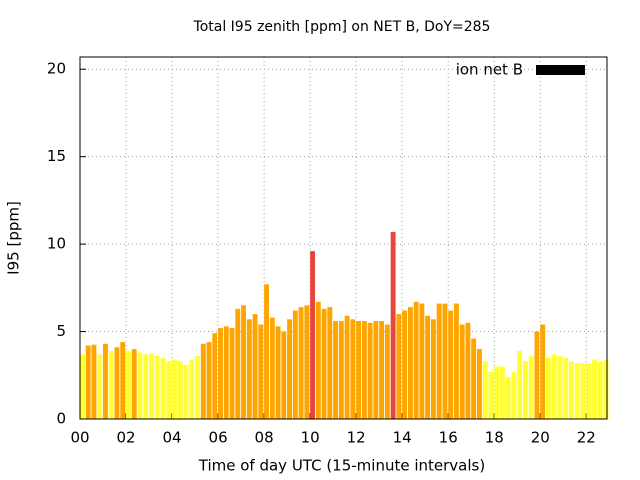 The width and height of the screenshot is (640, 480). Describe the element at coordinates (560, 70) in the screenshot. I see `legend-swatch` at that location.